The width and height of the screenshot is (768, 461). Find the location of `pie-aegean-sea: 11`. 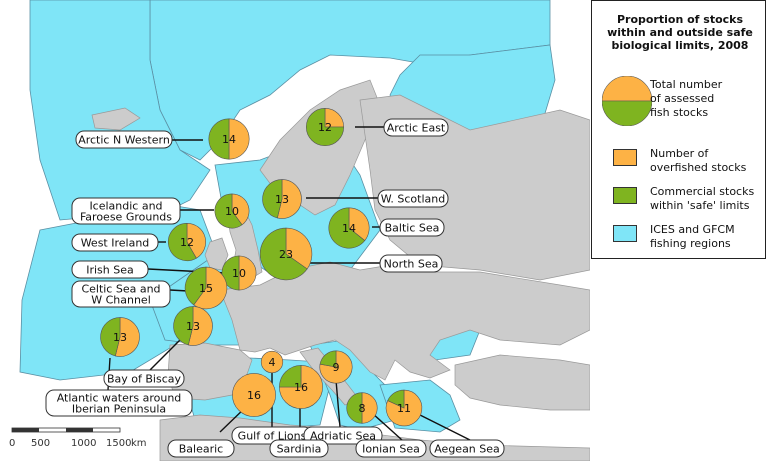

pie-aegean-sea: 11 is located at coordinates (404, 408).